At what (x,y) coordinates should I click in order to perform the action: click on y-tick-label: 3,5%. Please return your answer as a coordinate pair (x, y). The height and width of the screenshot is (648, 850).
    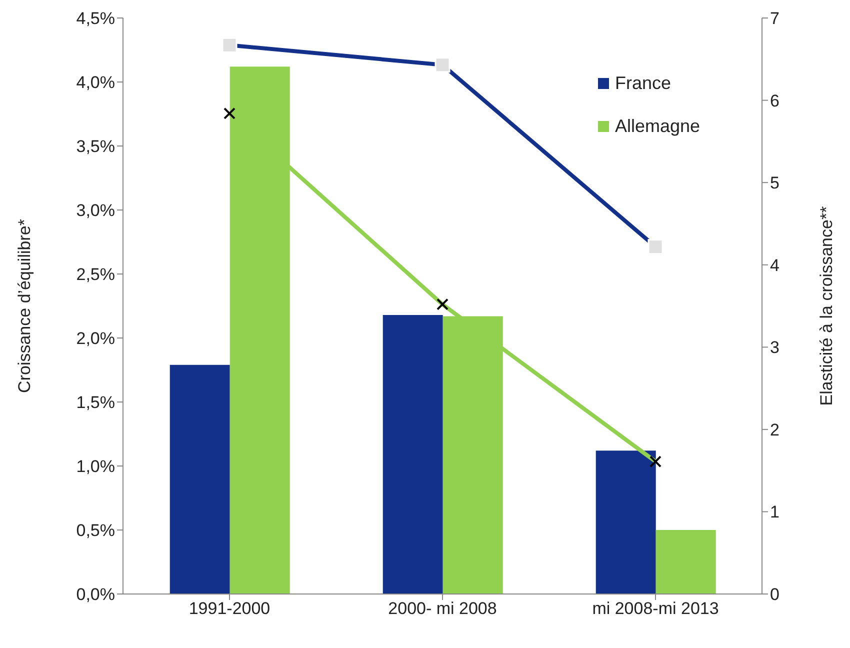
    Looking at the image, I should click on (95, 146).